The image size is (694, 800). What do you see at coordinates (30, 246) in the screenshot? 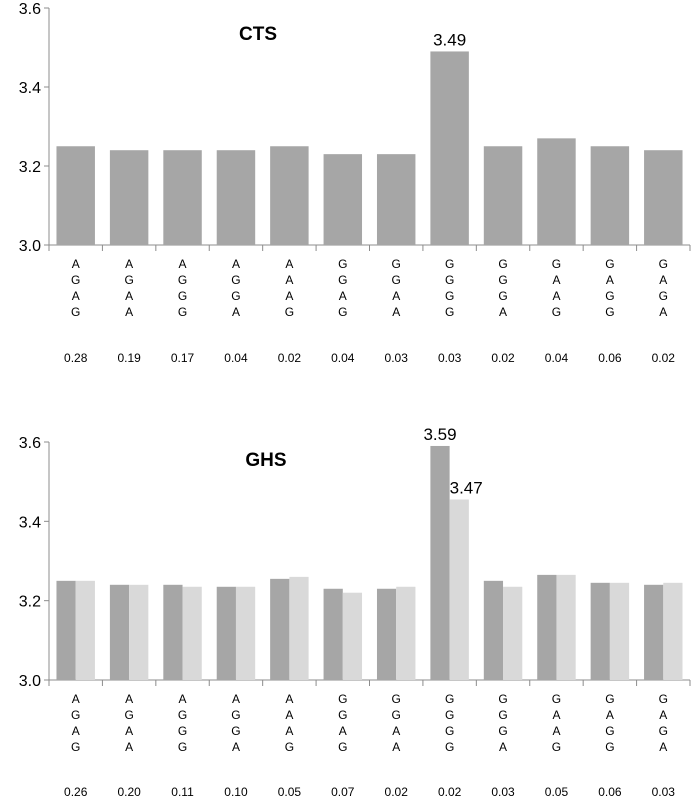
I see `cts-y-tick-label: 3.0` at bounding box center [30, 246].